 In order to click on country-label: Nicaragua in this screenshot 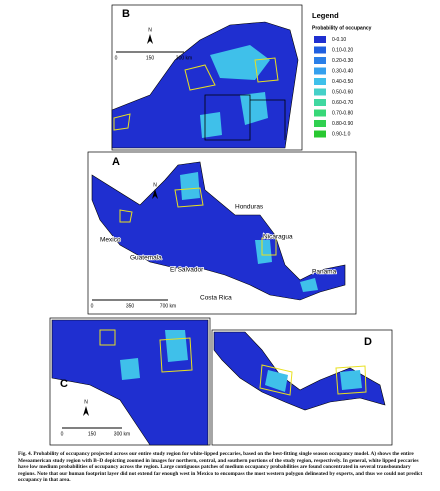, I will do `click(278, 237)`.